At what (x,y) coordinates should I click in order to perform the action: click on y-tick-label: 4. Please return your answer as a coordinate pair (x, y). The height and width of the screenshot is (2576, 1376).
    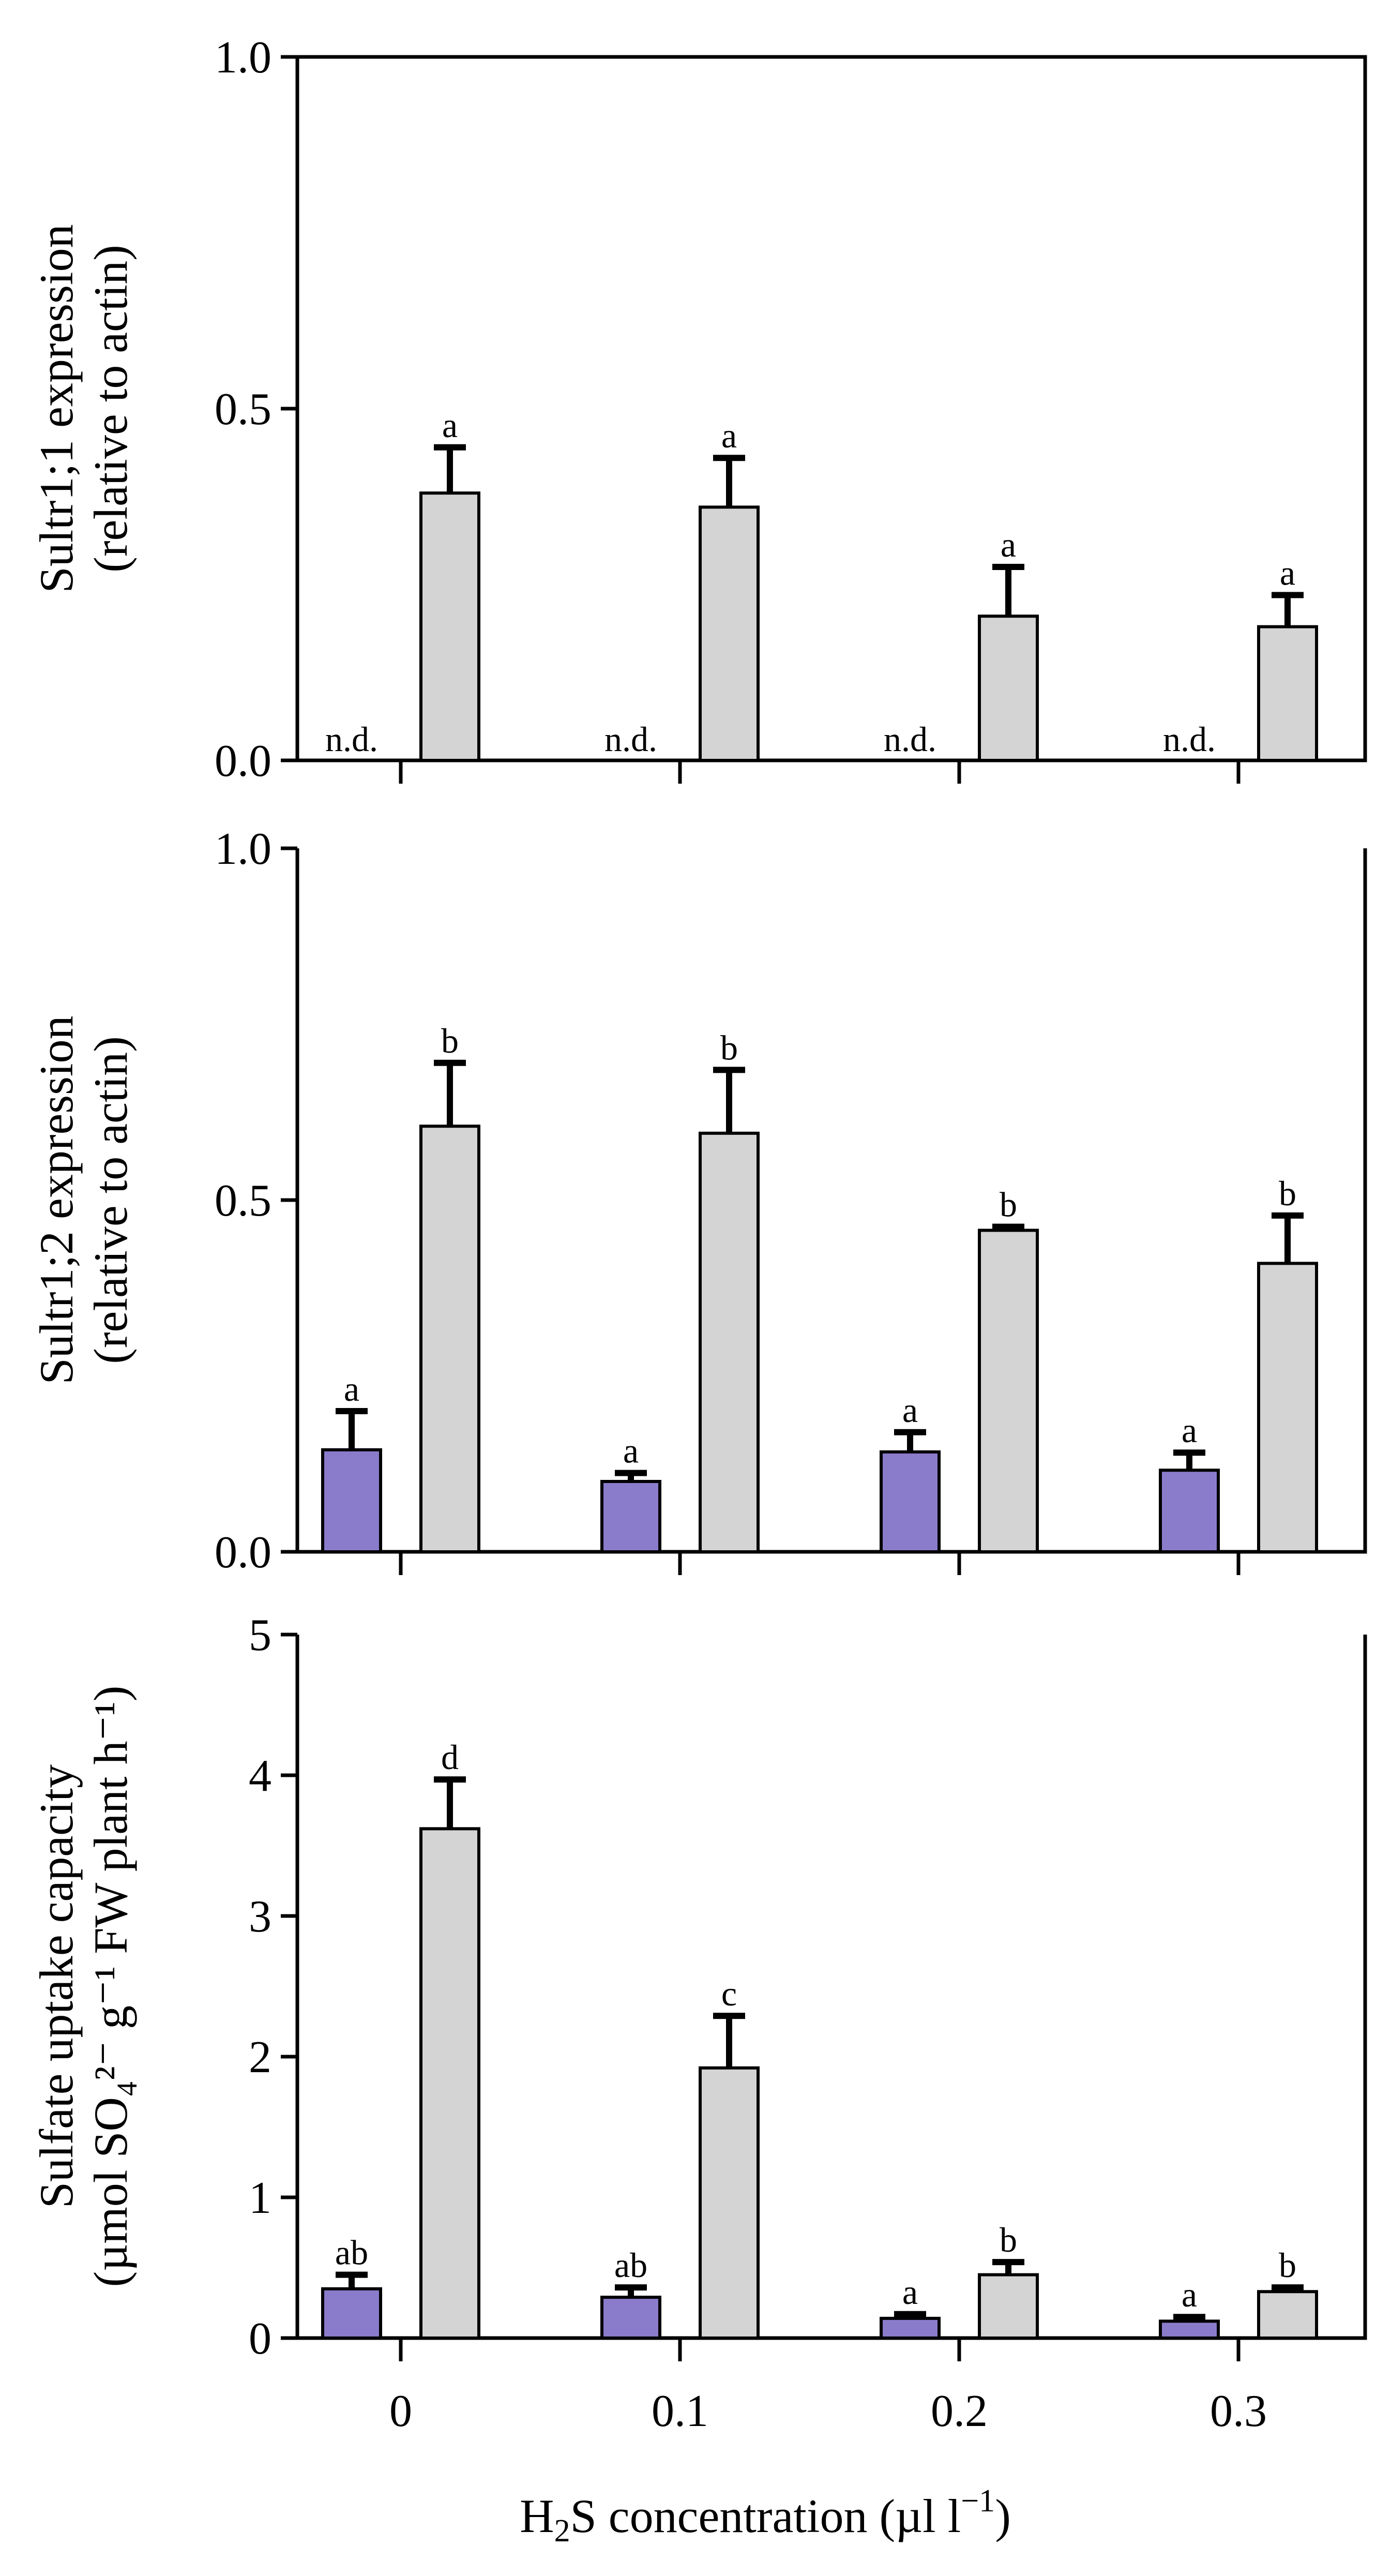
    Looking at the image, I should click on (260, 1776).